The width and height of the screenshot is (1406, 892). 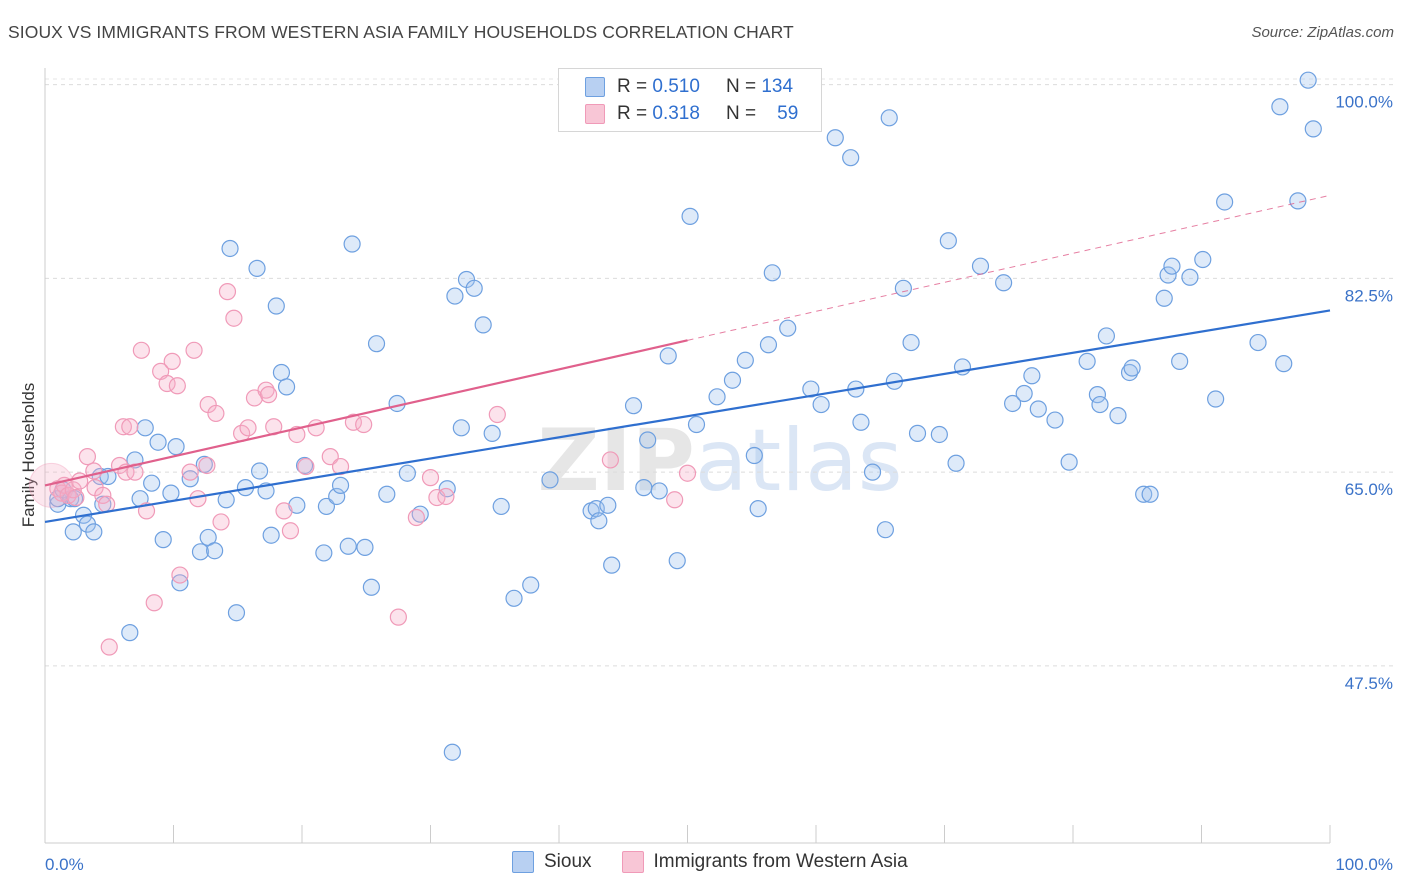 What do you see at coordinates (1369, 489) in the screenshot?
I see `y-tick-label-2: 65.0%` at bounding box center [1369, 489].